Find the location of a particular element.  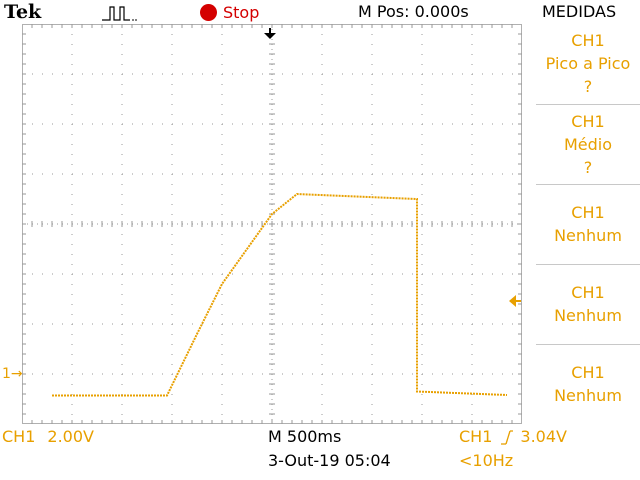

acquisition-status: Stop is located at coordinates (229, 12).